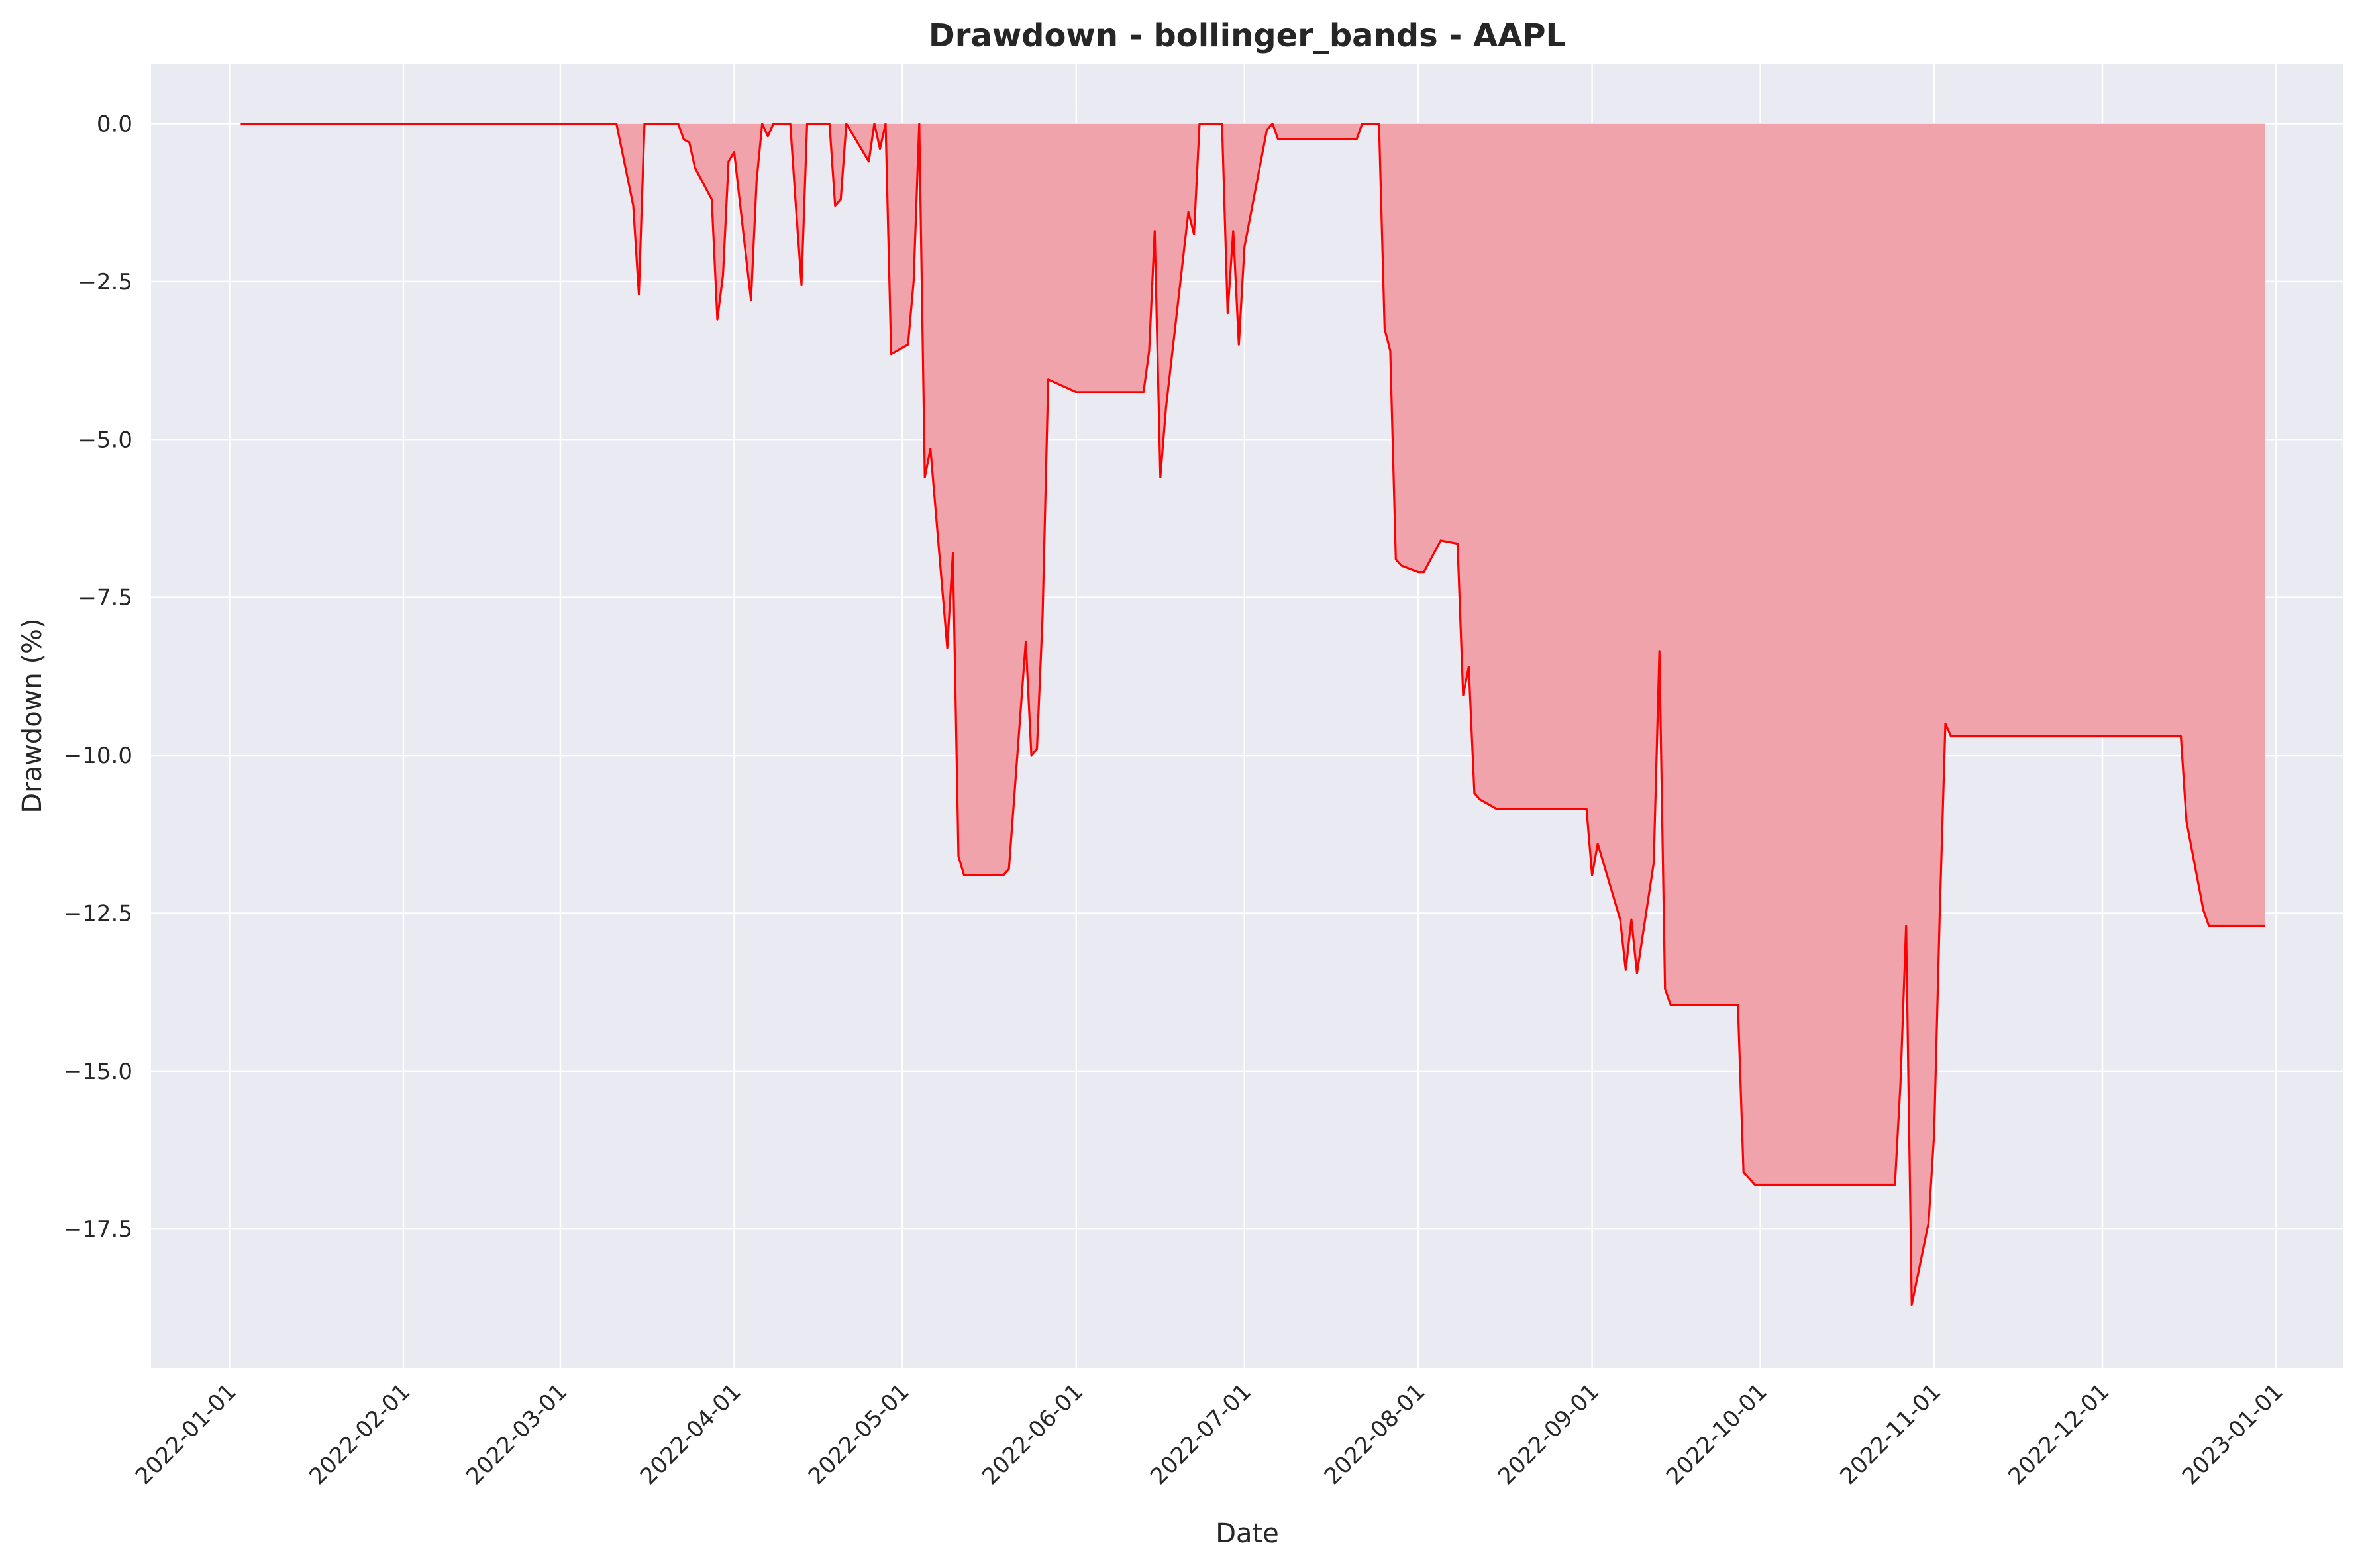 Image resolution: width=2366 pixels, height=1568 pixels. What do you see at coordinates (98, 756) in the screenshot?
I see `y-tick-label: −10.0` at bounding box center [98, 756].